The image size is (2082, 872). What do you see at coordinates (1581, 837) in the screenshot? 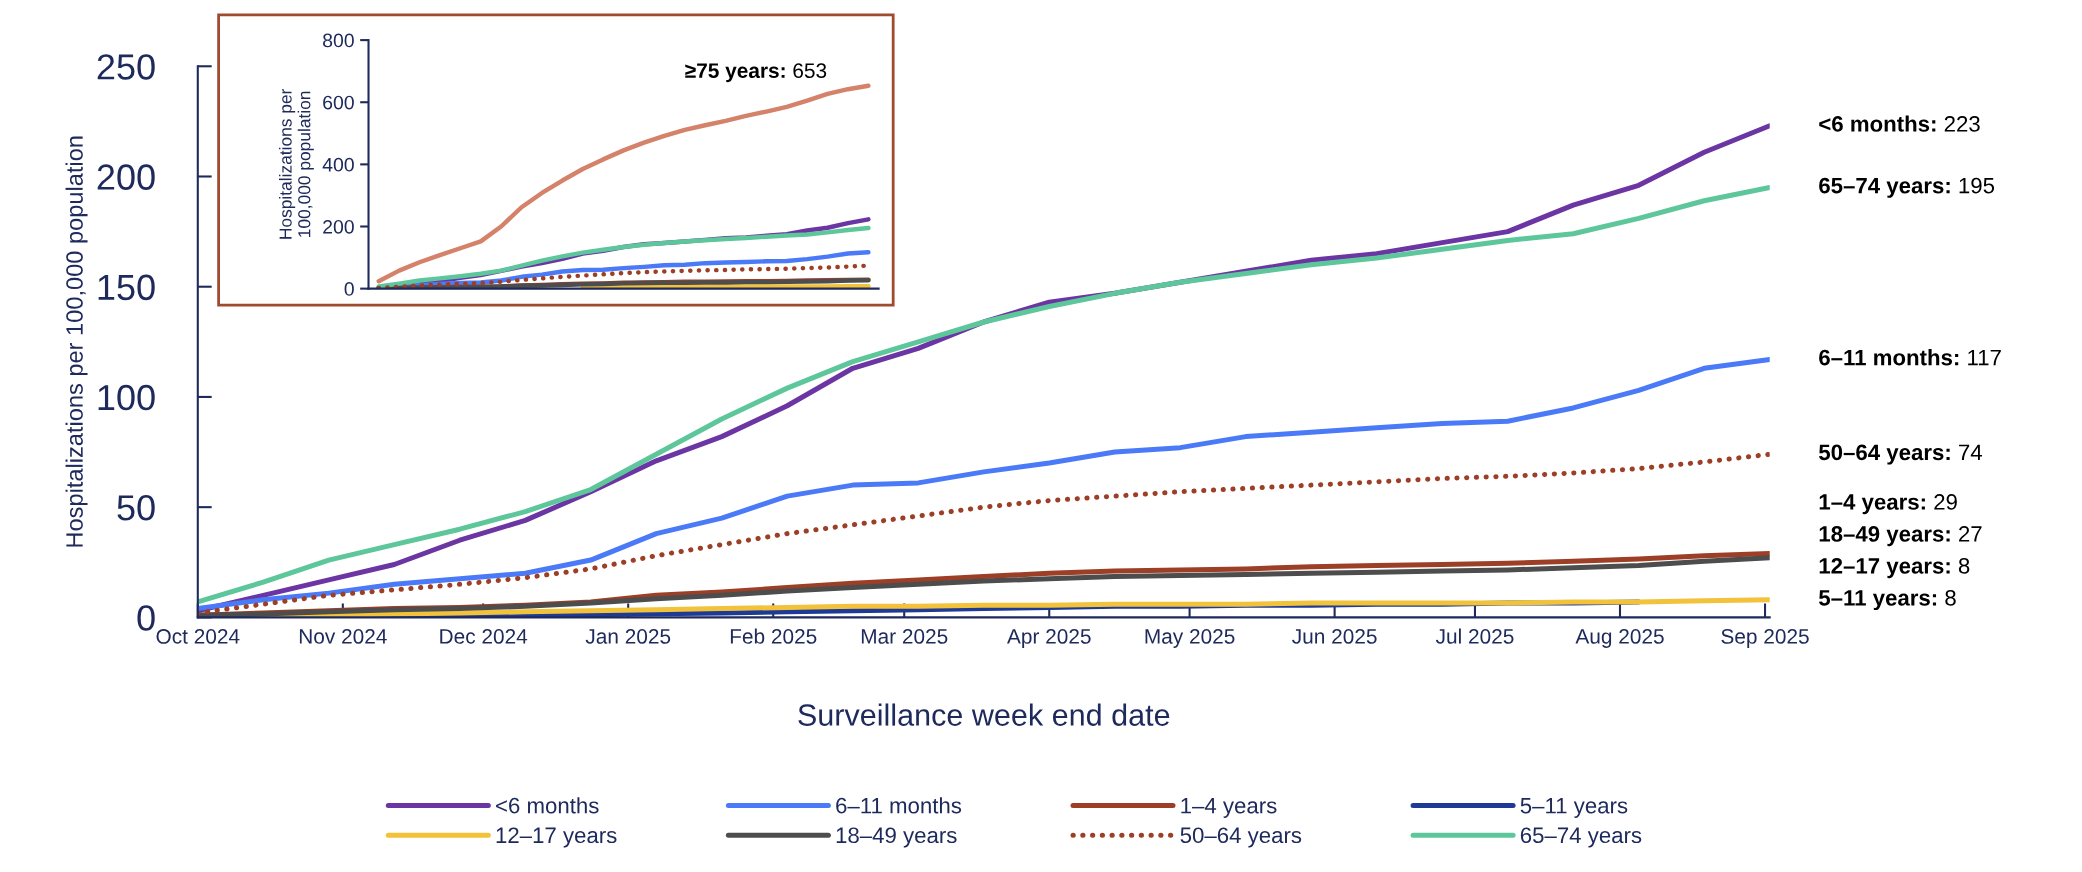
I see `legend-label: 65–74 years` at bounding box center [1581, 837].